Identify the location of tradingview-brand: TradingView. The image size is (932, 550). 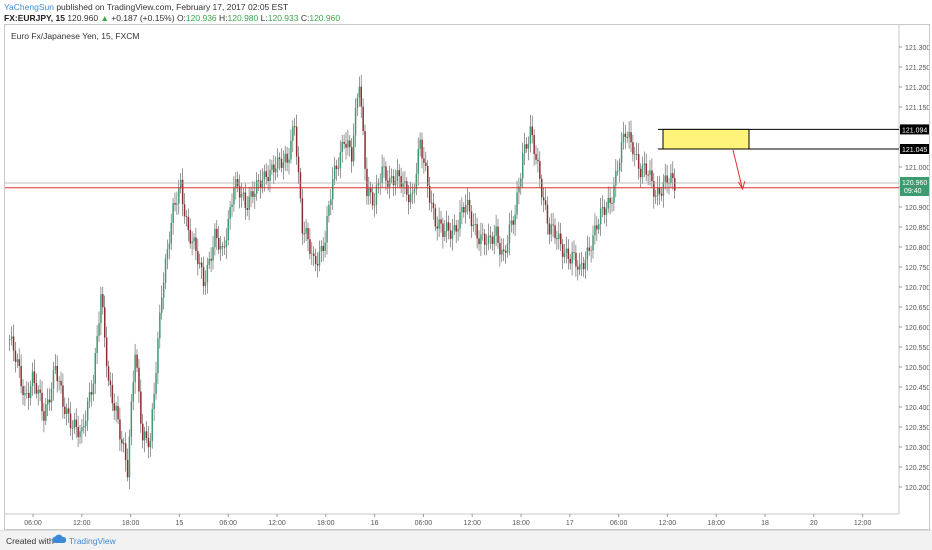
(92, 541).